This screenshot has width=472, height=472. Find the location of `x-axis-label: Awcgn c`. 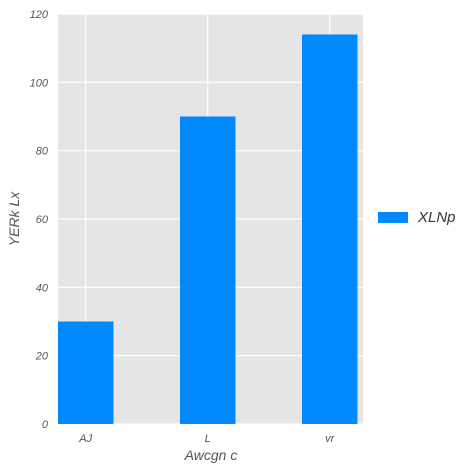

x-axis-label: Awcgn c is located at coordinates (211, 455).